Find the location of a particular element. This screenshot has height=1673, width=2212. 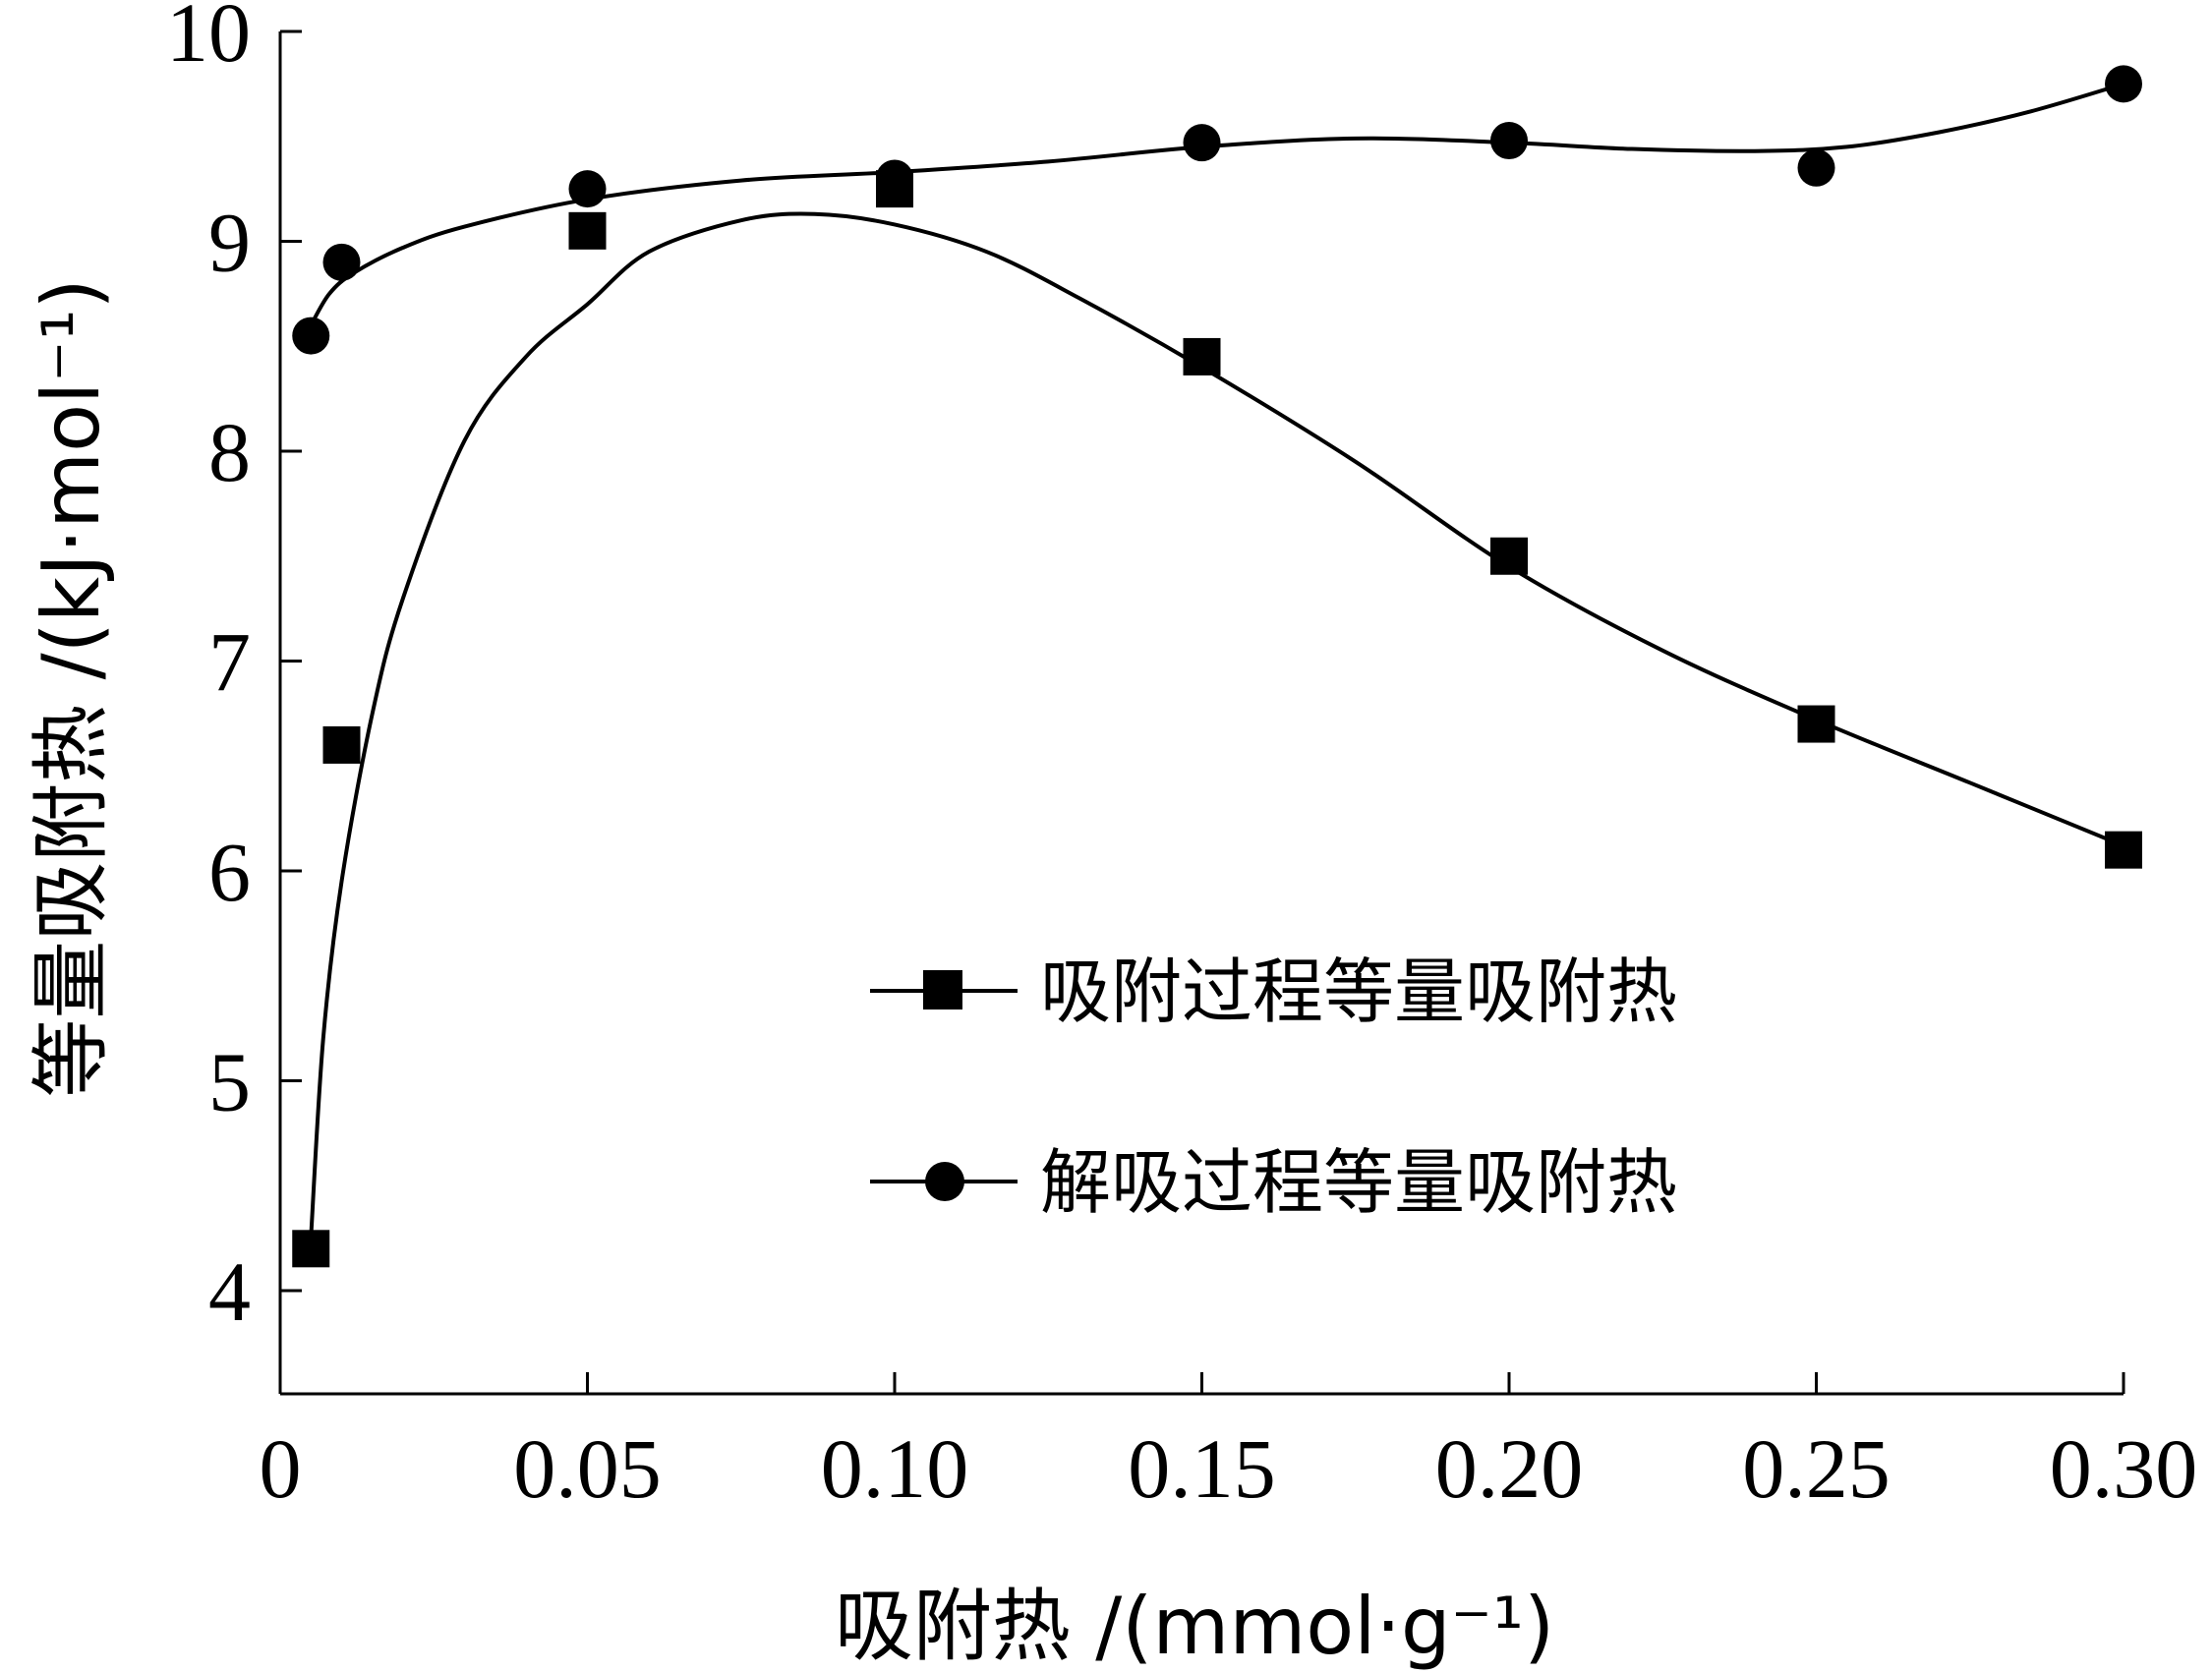

y-tick-label: 6 is located at coordinates (230, 872).